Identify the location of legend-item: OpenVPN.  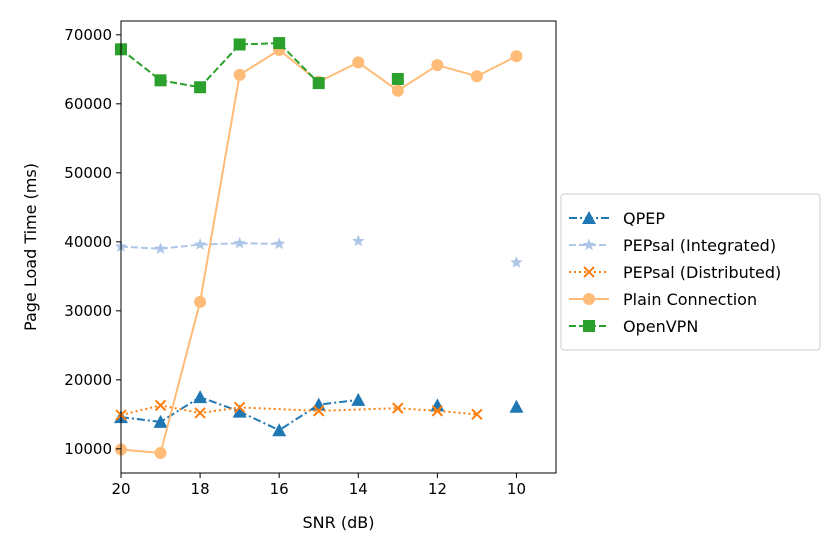
(633, 326).